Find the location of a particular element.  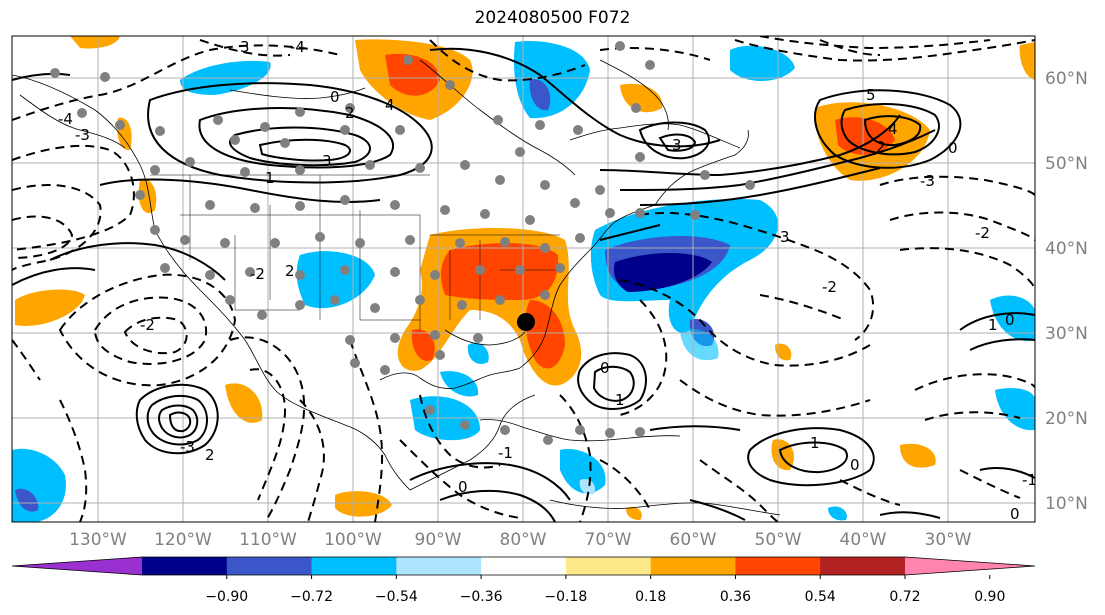

colorbar-tick-label: 0.90 is located at coordinates (989, 597).